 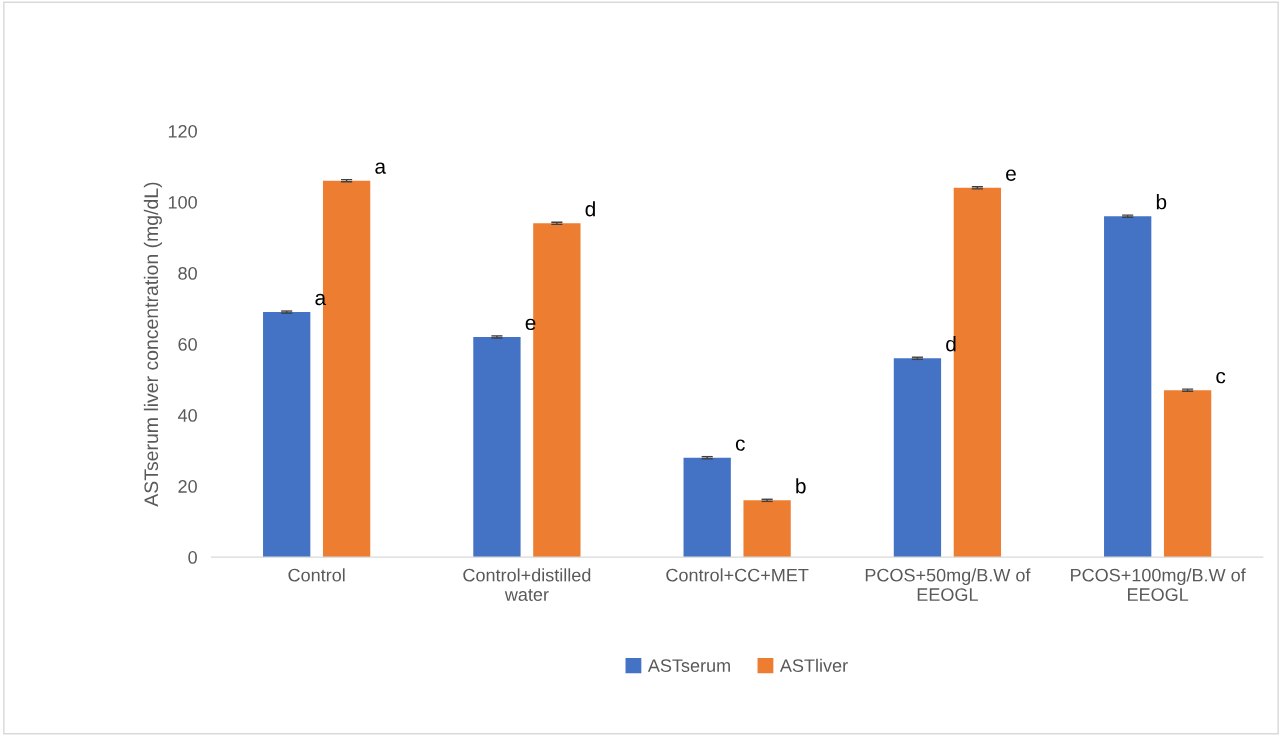 What do you see at coordinates (182, 131) in the screenshot?
I see `y-tick-label: 120` at bounding box center [182, 131].